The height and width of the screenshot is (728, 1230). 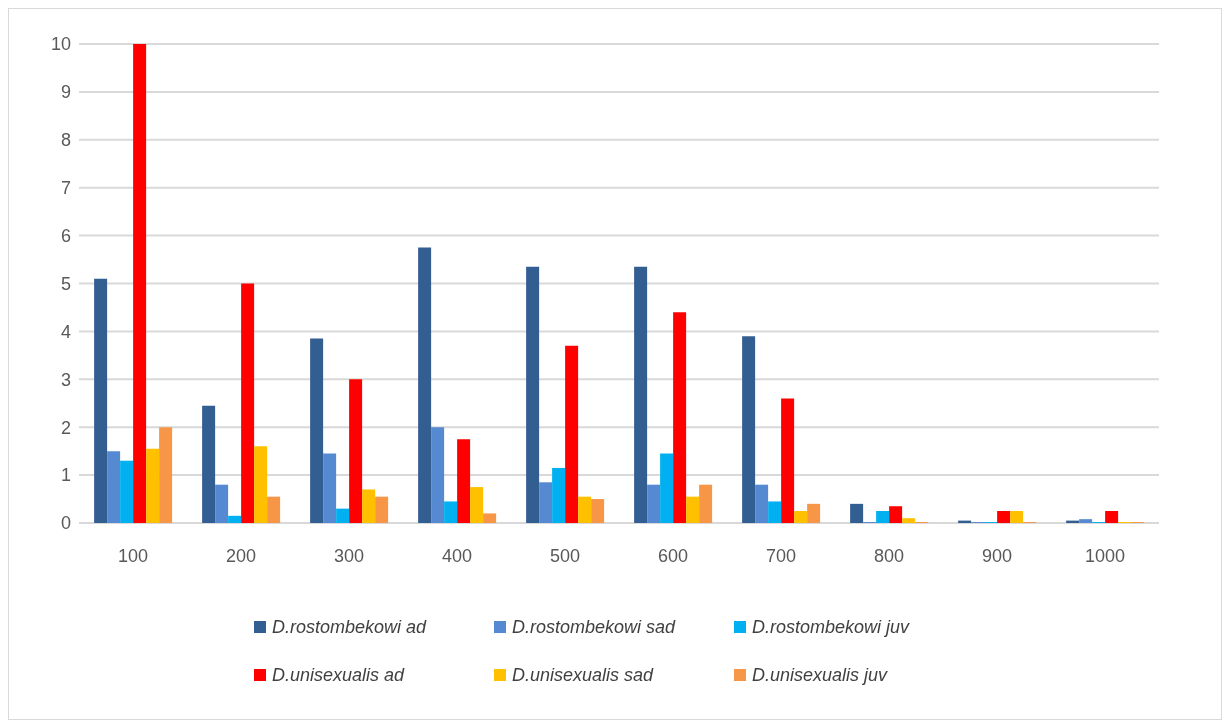 What do you see at coordinates (457, 555) in the screenshot?
I see `x-tick-label: 400` at bounding box center [457, 555].